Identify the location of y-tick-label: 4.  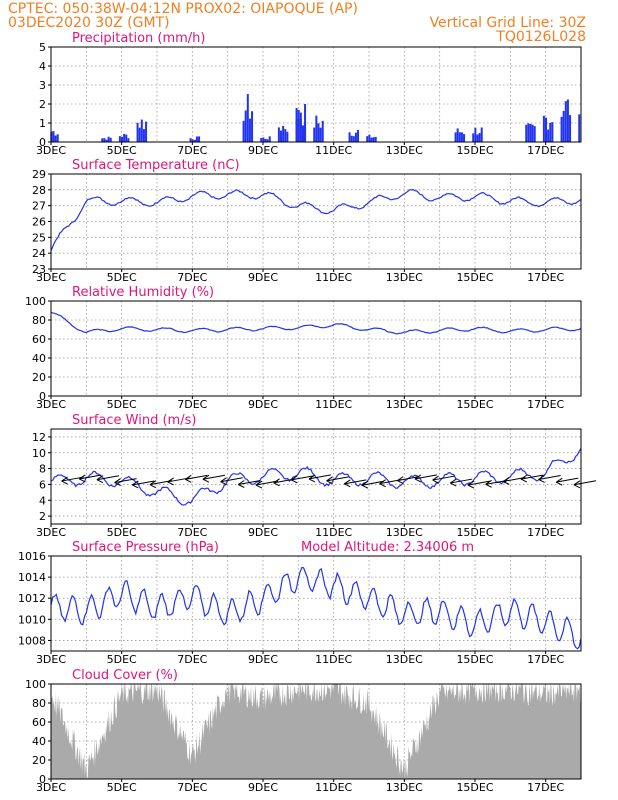
(42, 500).